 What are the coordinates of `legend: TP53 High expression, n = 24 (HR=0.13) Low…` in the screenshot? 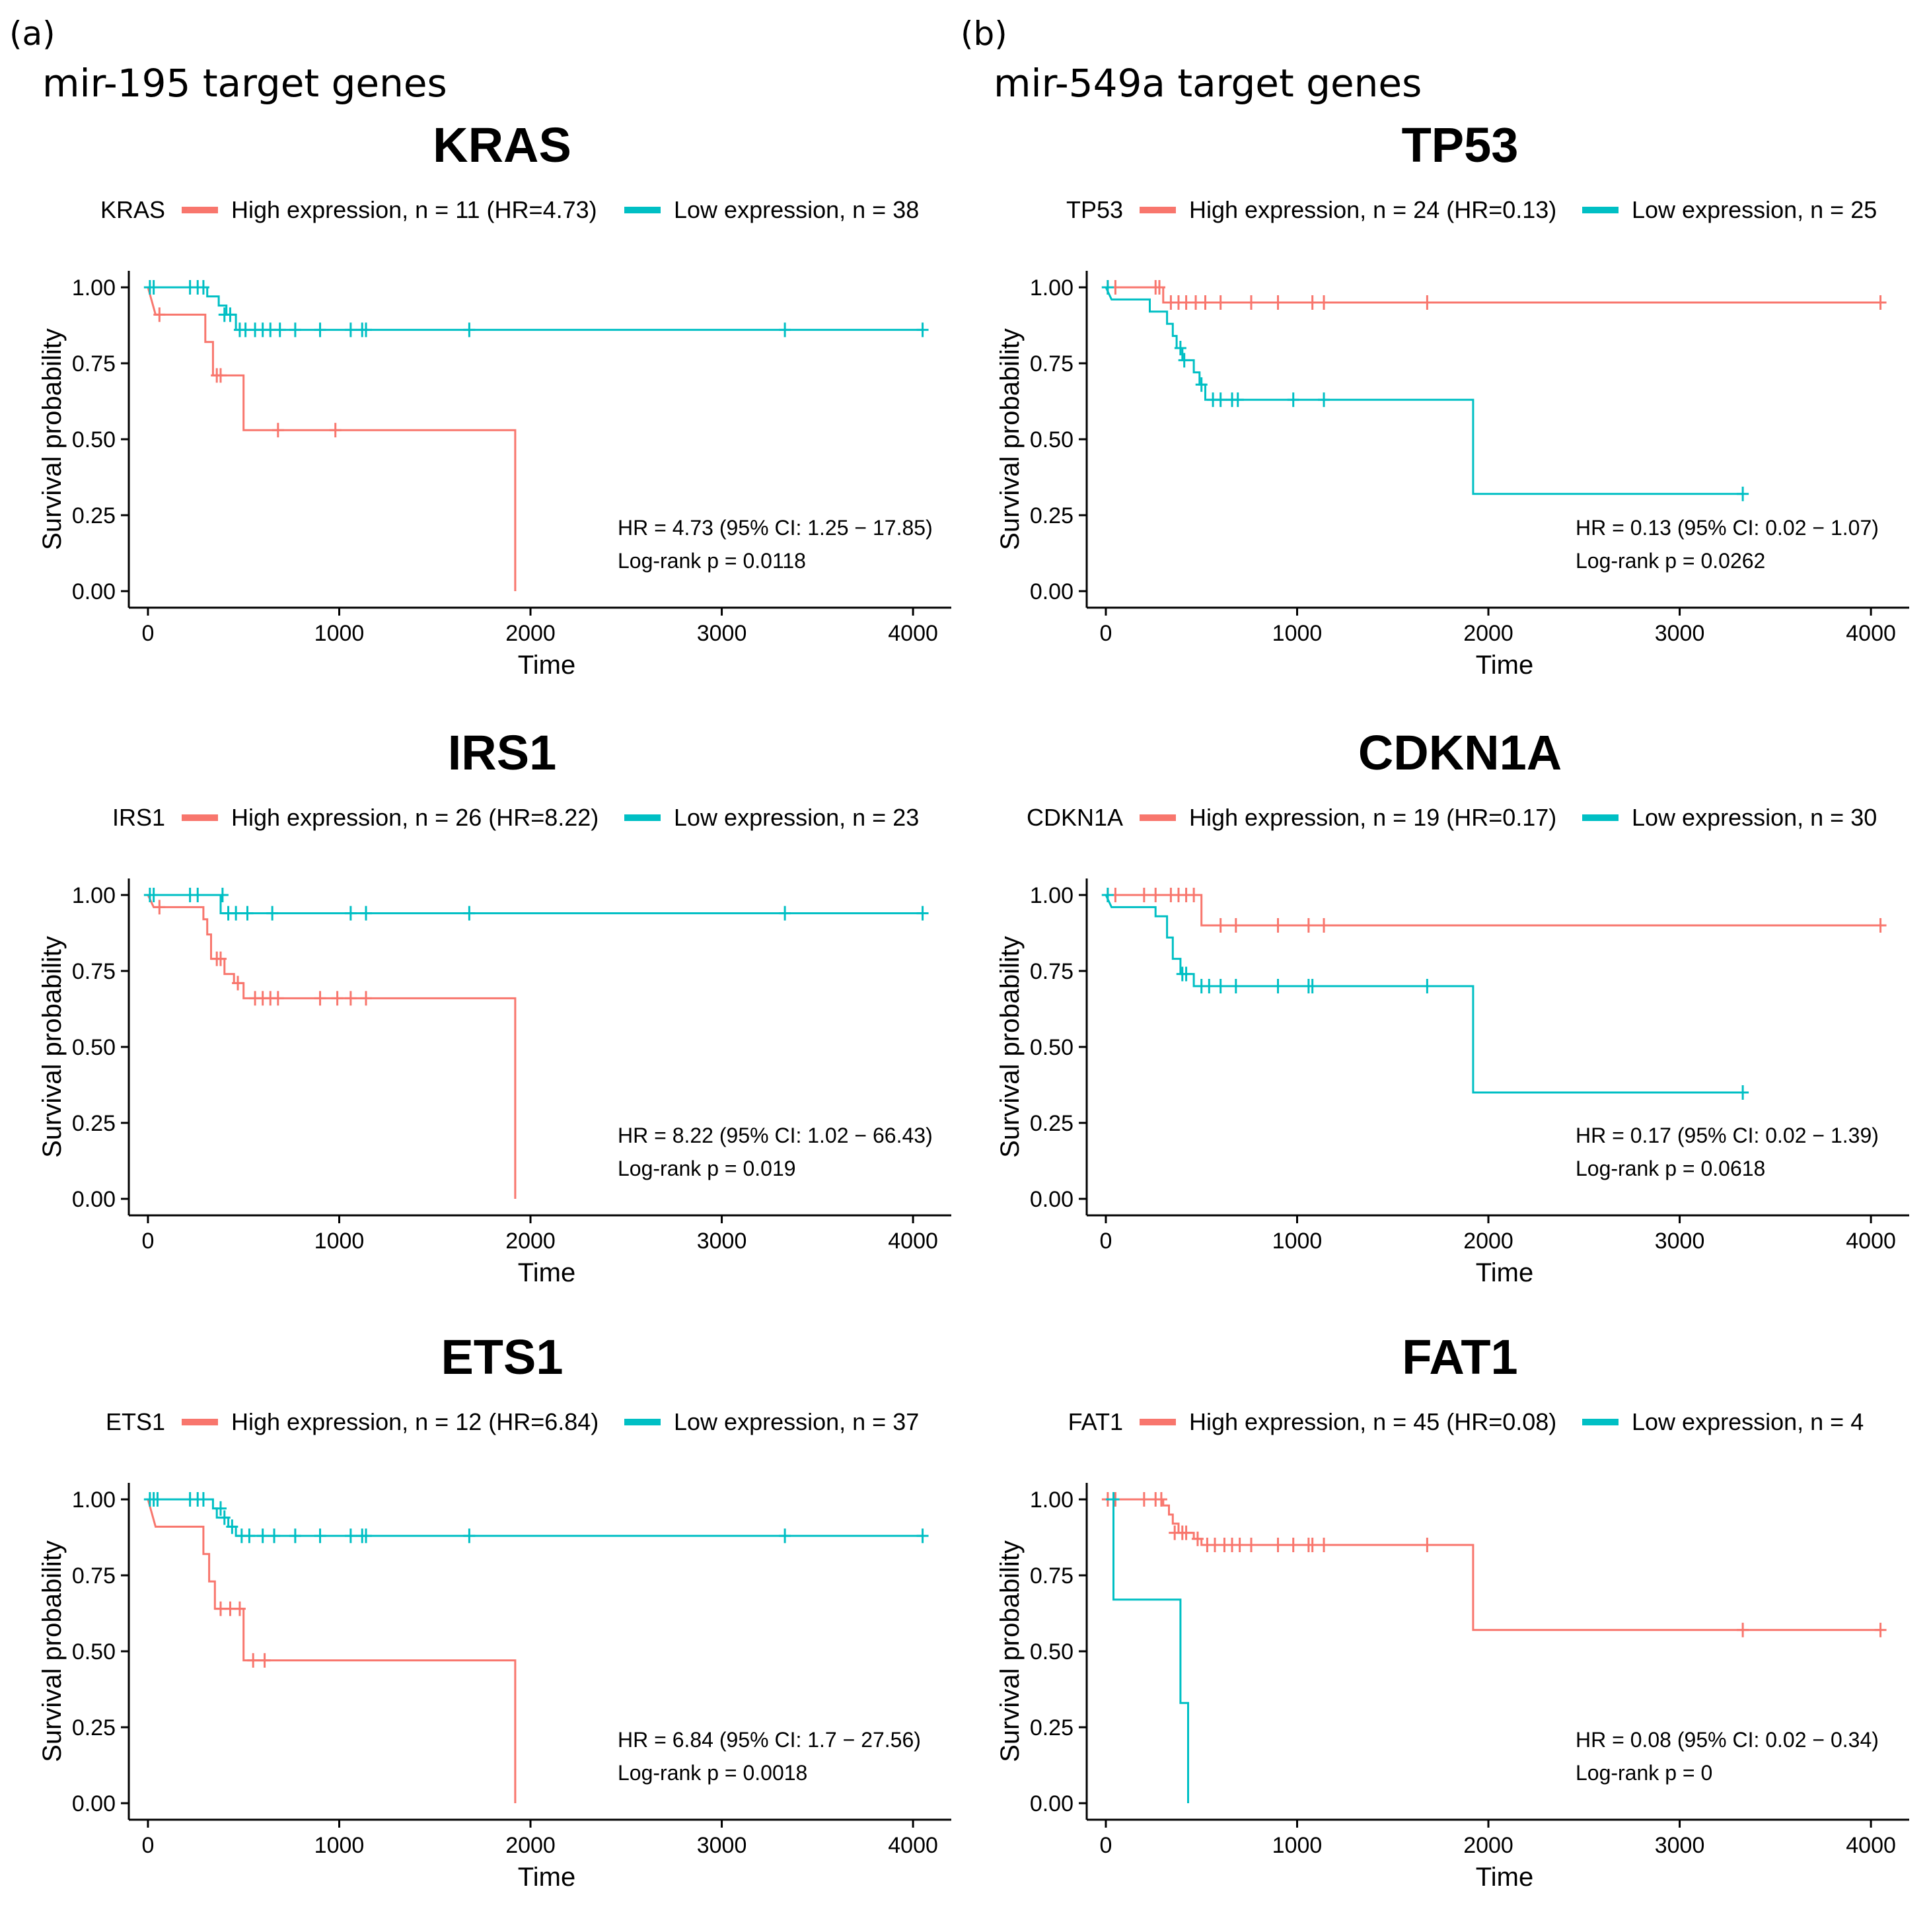 It's located at (1471, 209).